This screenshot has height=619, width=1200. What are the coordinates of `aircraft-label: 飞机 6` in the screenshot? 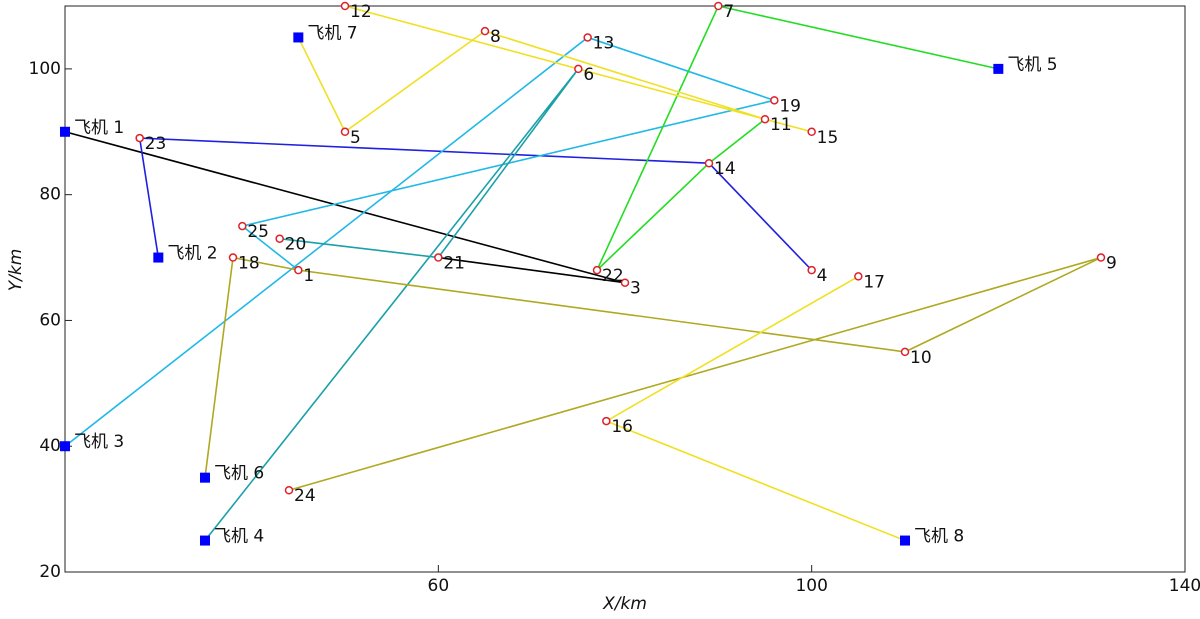 It's located at (239, 474).